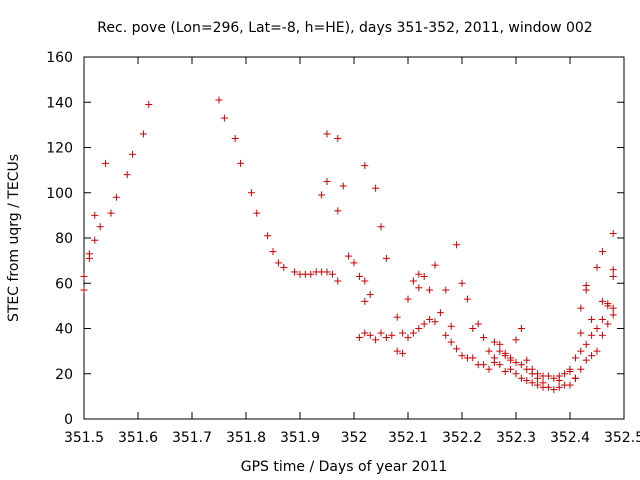 Image resolution: width=640 pixels, height=480 pixels. Describe the element at coordinates (59, 194) in the screenshot. I see `y-tick-label: 100` at that location.